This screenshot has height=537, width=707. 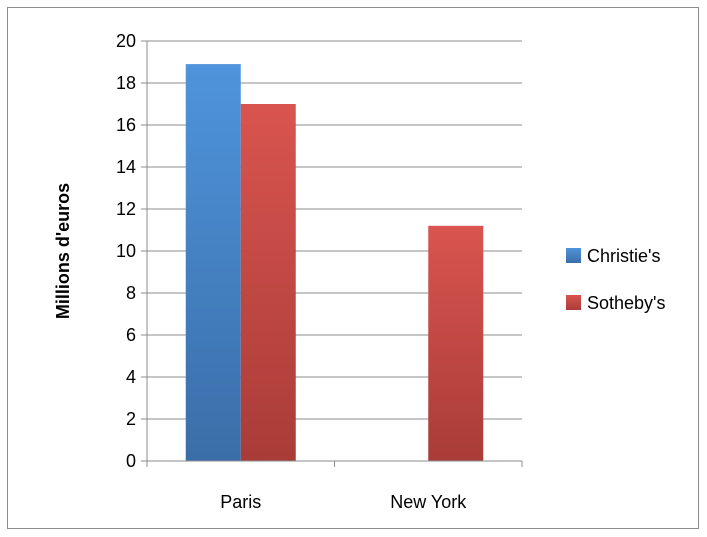 I want to click on legend-label: Christie's, so click(x=623, y=256).